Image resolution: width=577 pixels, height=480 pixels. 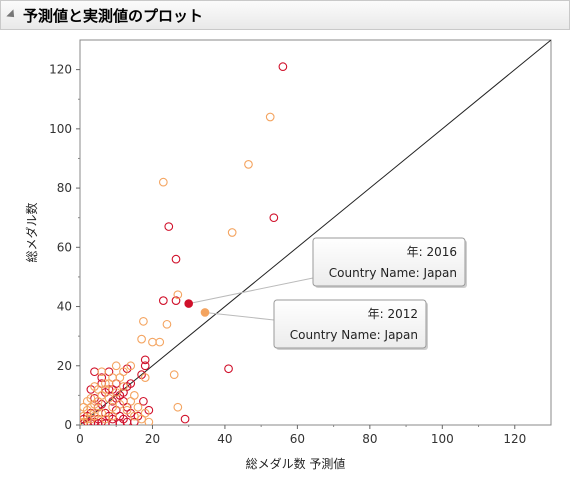 What do you see at coordinates (60, 129) in the screenshot?
I see `y-tick-label: 100` at bounding box center [60, 129].